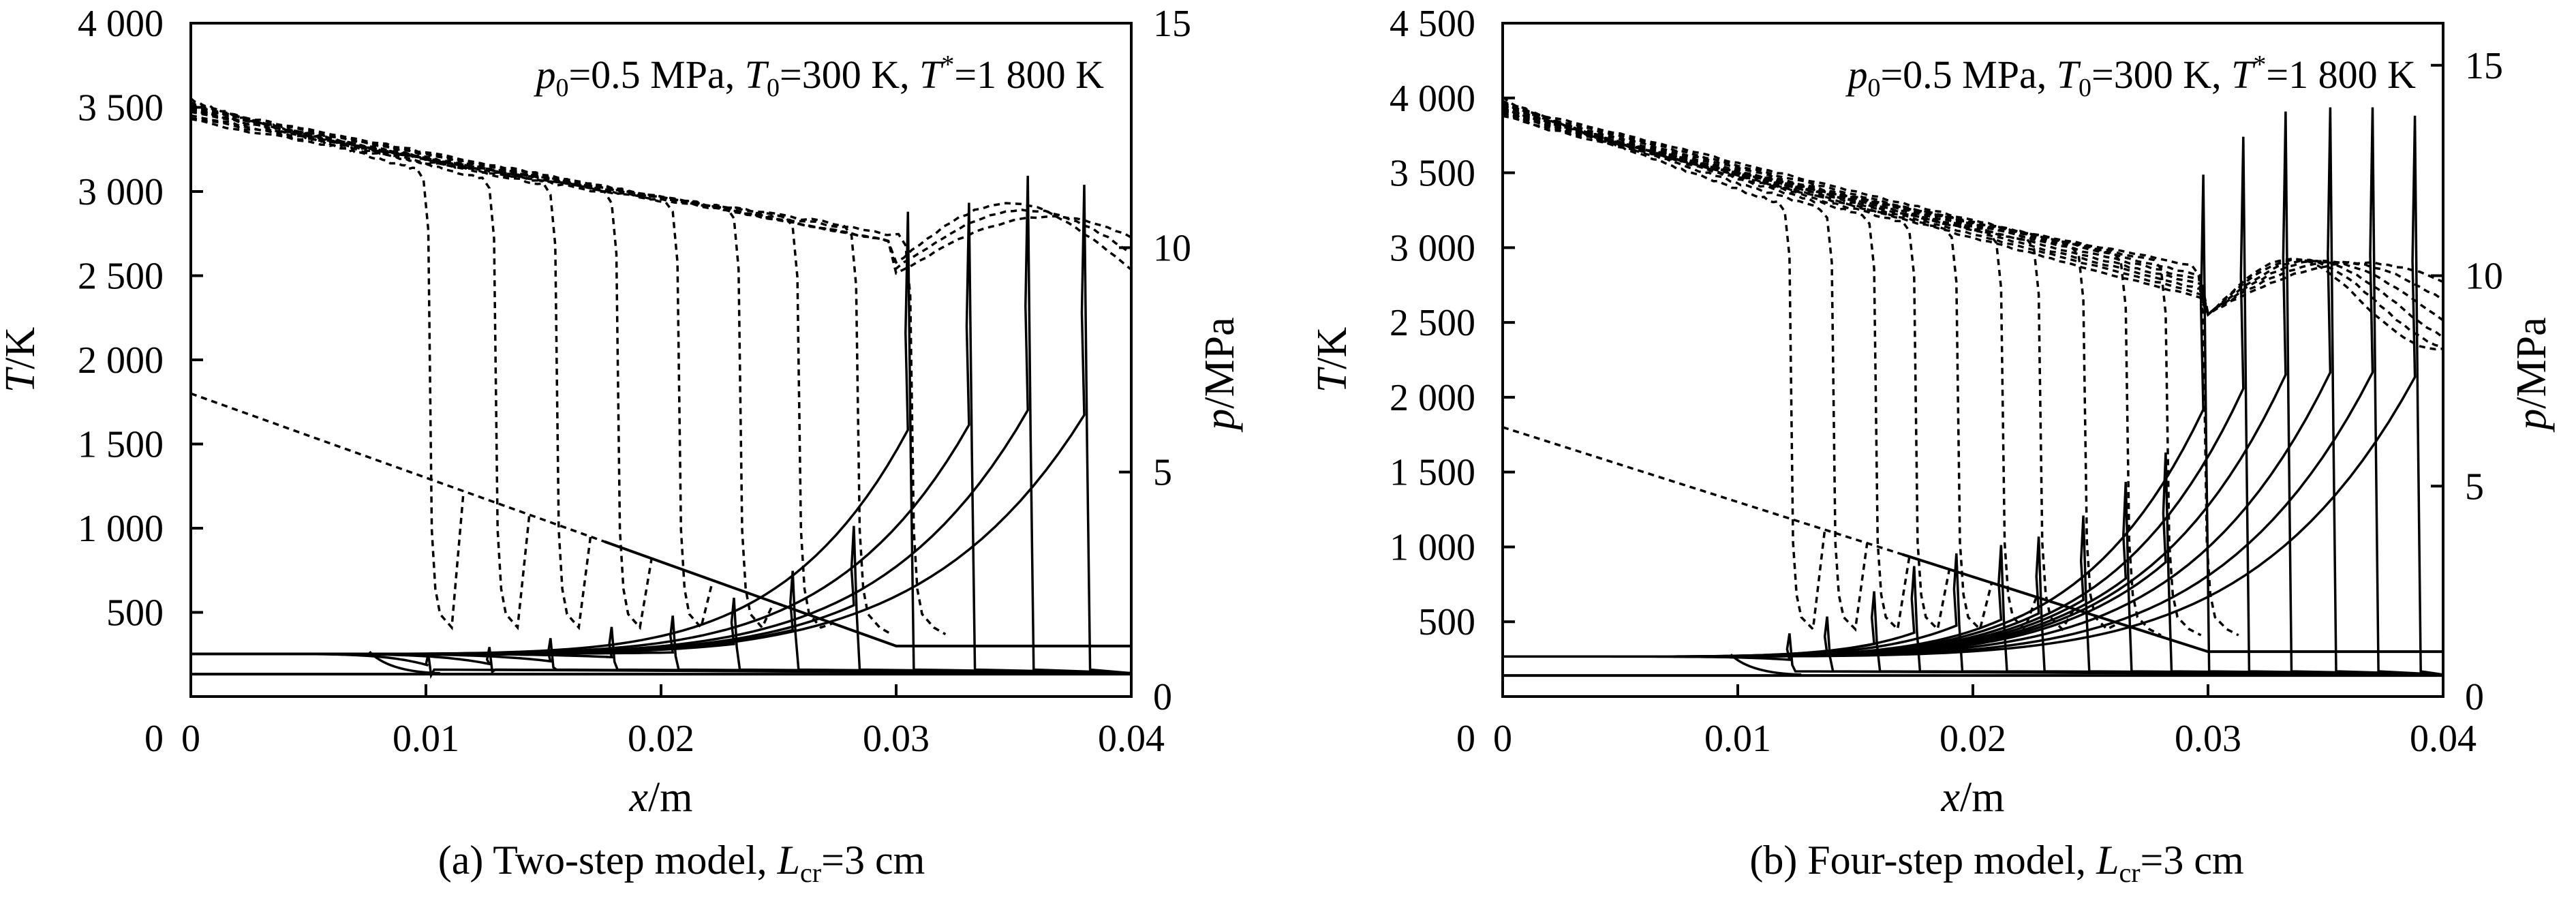 The width and height of the screenshot is (2576, 901). What do you see at coordinates (2474, 697) in the screenshot?
I see `panel-b-y2-tick-label: 0` at bounding box center [2474, 697].